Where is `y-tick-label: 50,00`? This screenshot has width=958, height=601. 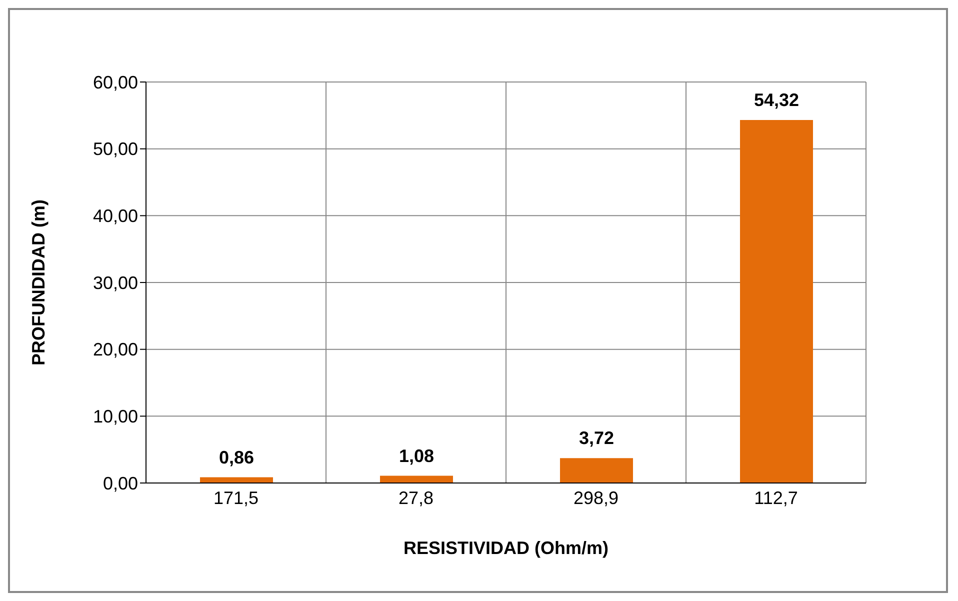
y-tick-label: 50,00 is located at coordinates (115, 149).